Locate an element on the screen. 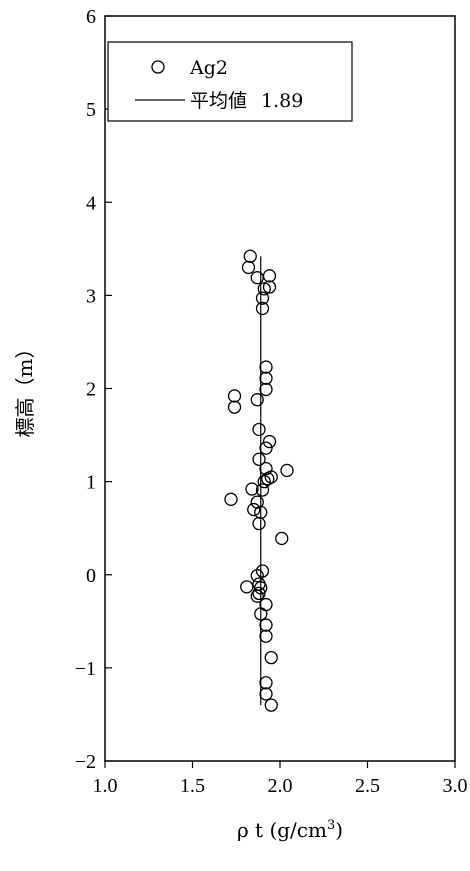 This screenshot has width=470, height=871. legend-box is located at coordinates (230, 81).